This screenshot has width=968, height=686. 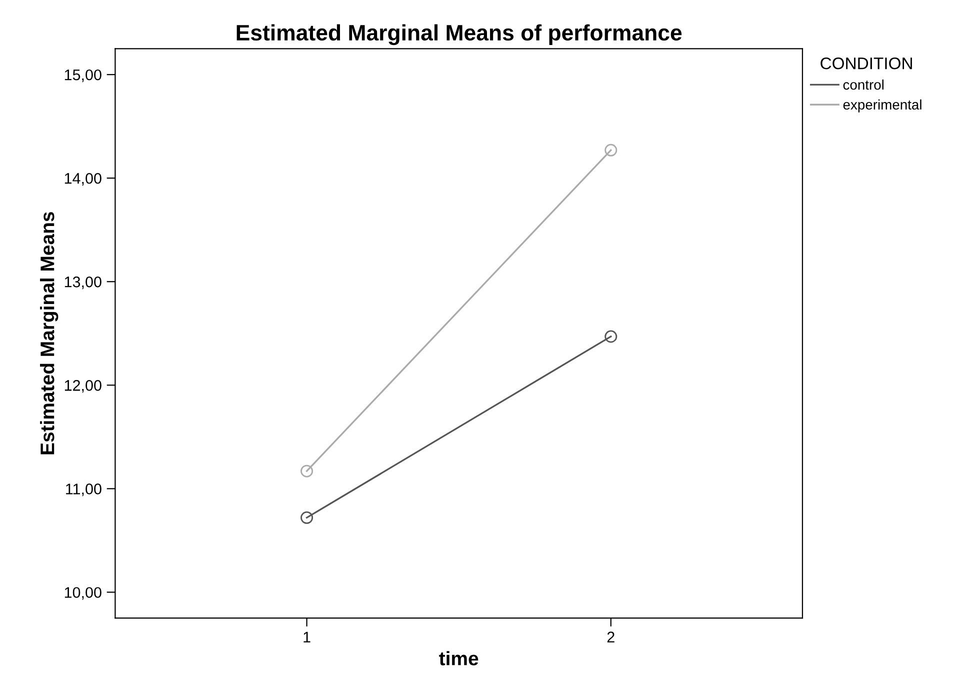 I want to click on legend-label: experimental, so click(x=882, y=105).